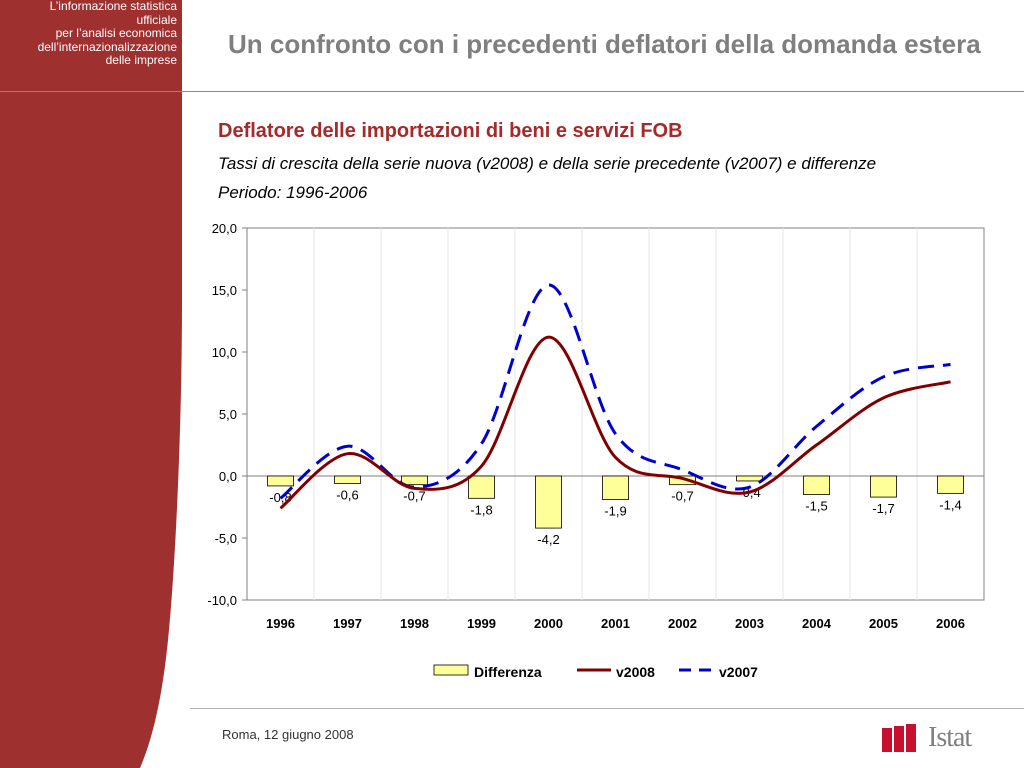 This screenshot has height=768, width=1024. I want to click on bar-data-label: -1,9, so click(615, 511).